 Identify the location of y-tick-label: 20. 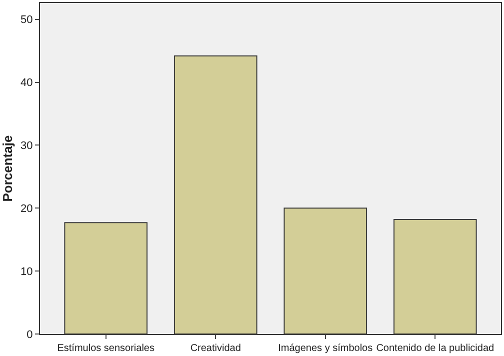
(26, 208).